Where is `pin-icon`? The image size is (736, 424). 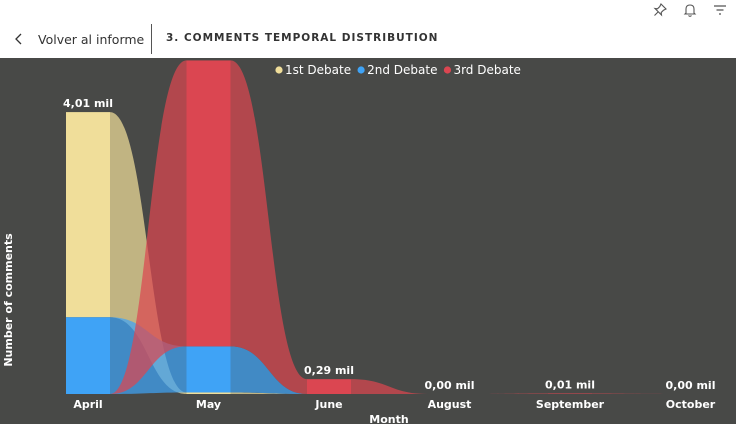 pin-icon is located at coordinates (660, 11).